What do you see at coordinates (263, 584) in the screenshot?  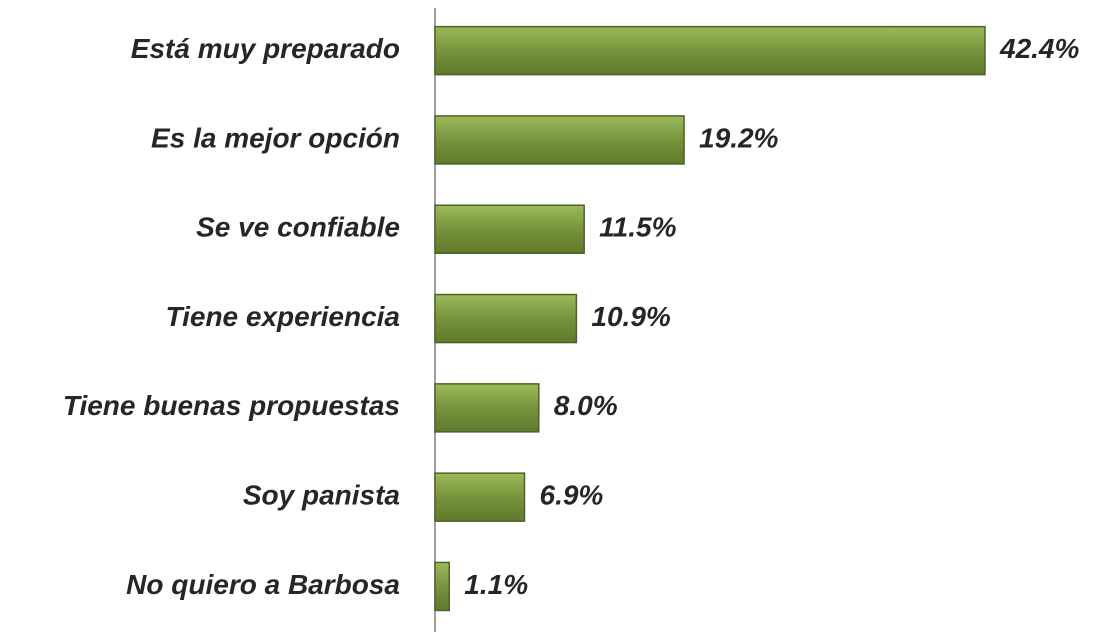 I see `category-label: No quiero a Barbosa` at bounding box center [263, 584].